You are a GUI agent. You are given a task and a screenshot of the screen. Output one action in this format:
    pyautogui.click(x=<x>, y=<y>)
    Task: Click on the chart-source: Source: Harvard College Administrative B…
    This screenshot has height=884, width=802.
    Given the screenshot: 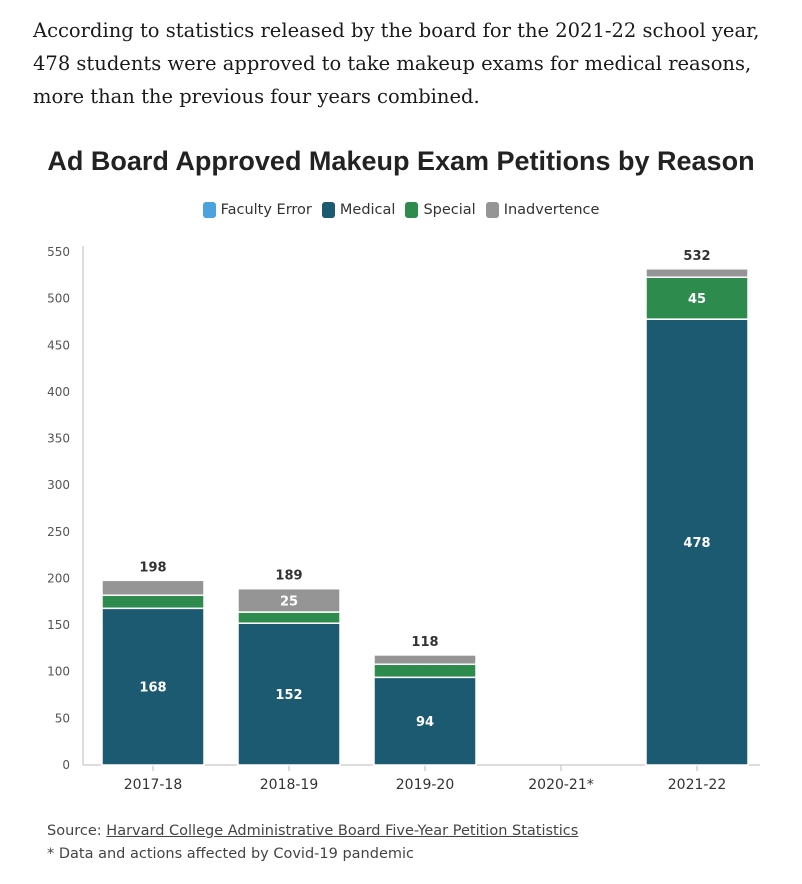 What is the action you would take?
    pyautogui.click(x=312, y=831)
    